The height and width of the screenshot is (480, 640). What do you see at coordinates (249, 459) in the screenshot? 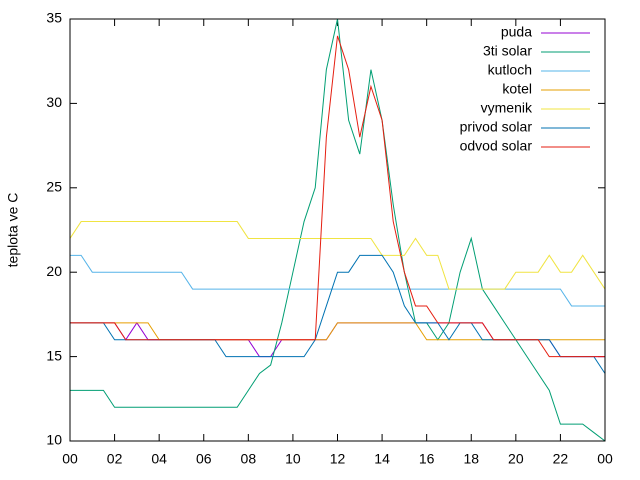
I see `x-tick-label: 08` at bounding box center [249, 459].